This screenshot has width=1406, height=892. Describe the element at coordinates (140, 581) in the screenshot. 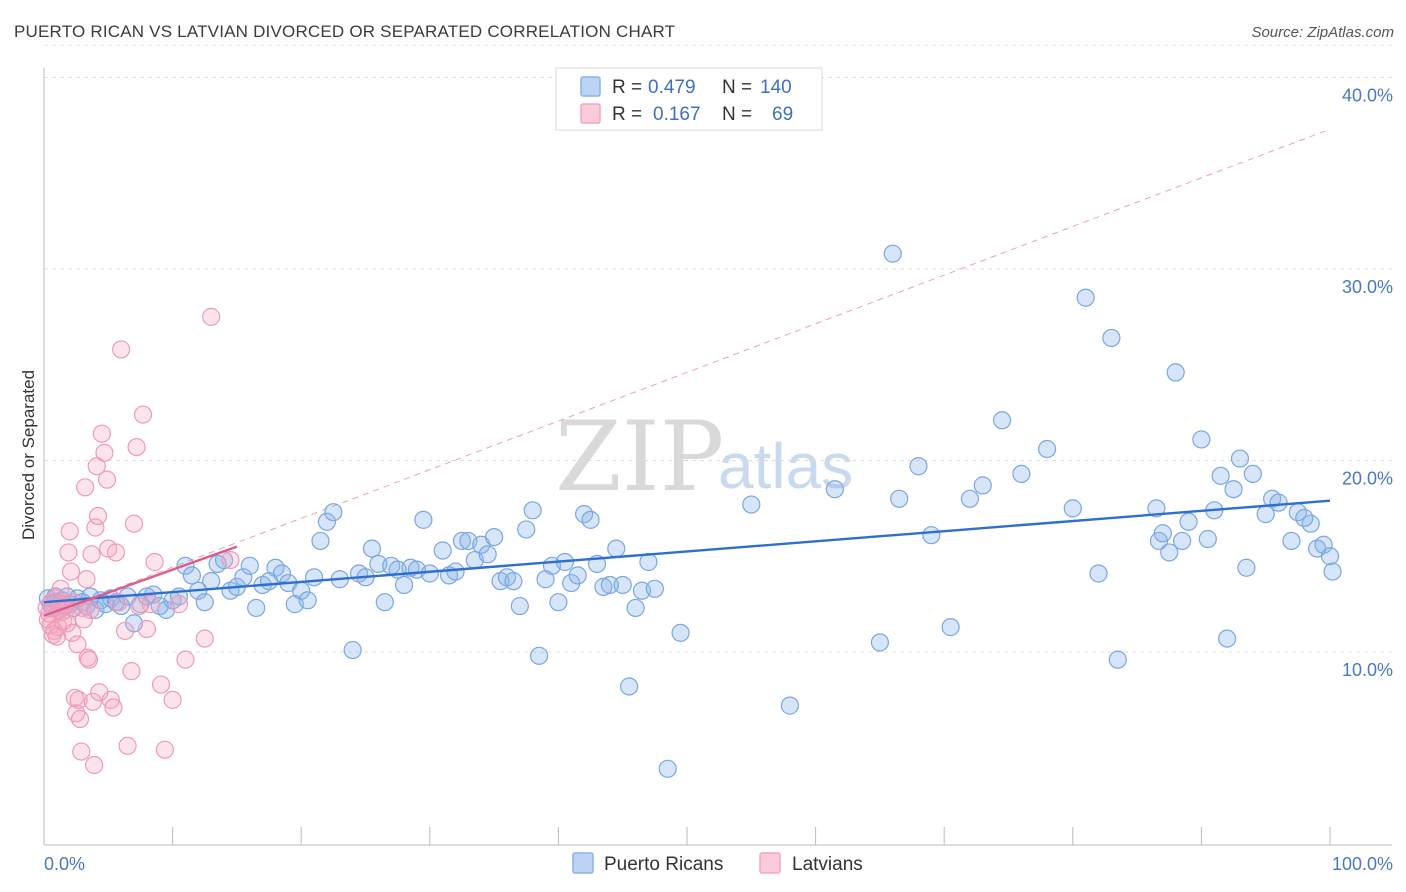

I see `trend-line-latvians` at that location.